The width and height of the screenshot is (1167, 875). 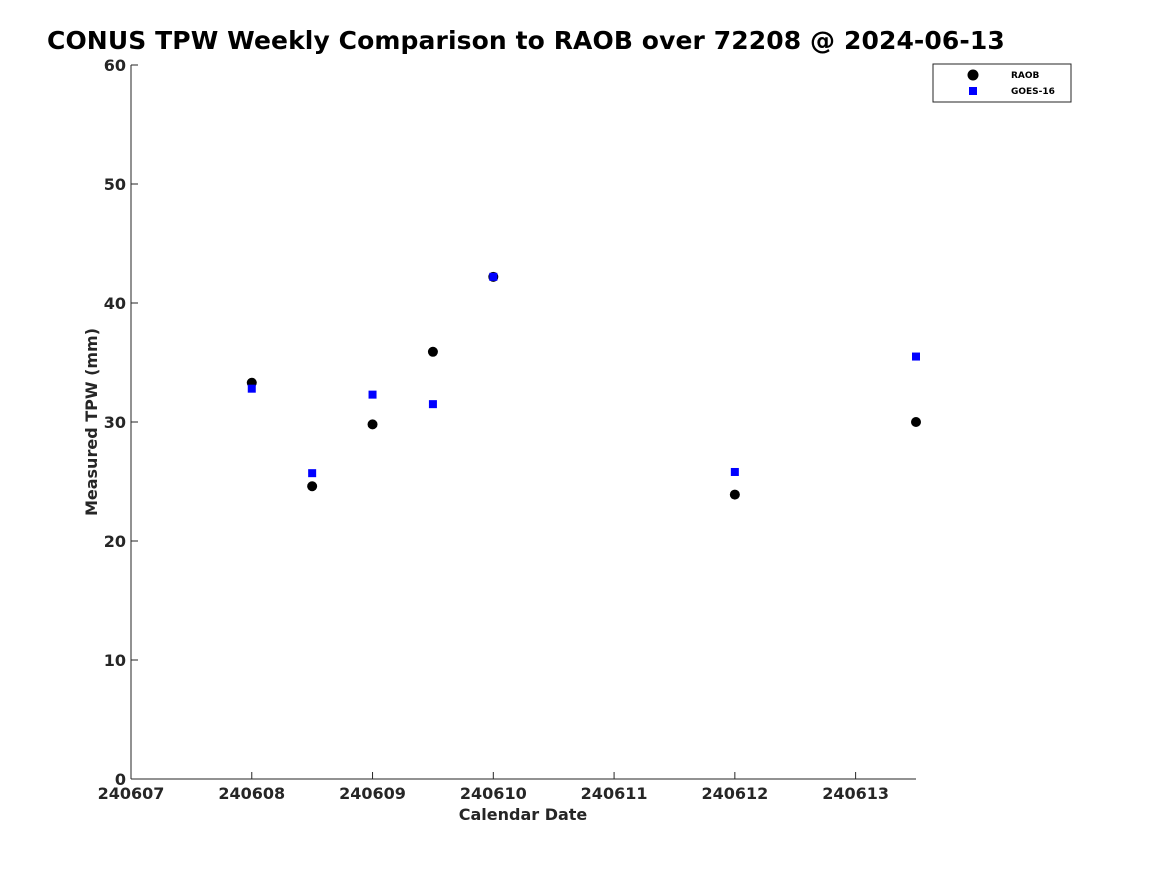 What do you see at coordinates (372, 793) in the screenshot?
I see `x-tick-label: 240609` at bounding box center [372, 793].